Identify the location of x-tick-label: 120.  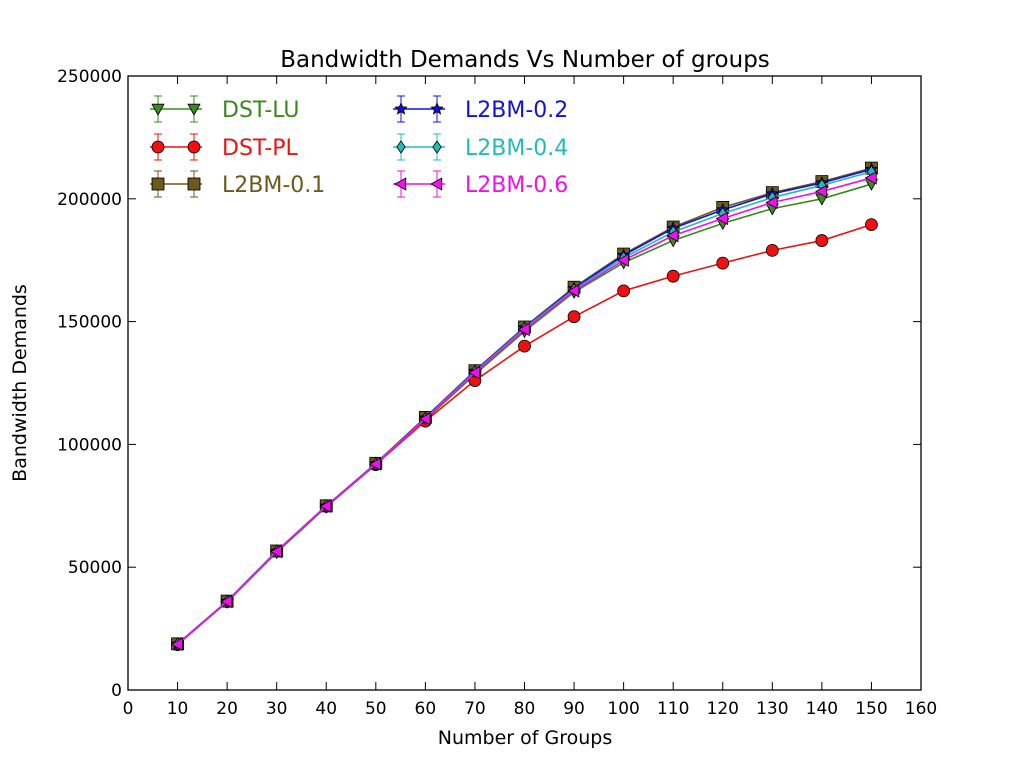
(723, 709).